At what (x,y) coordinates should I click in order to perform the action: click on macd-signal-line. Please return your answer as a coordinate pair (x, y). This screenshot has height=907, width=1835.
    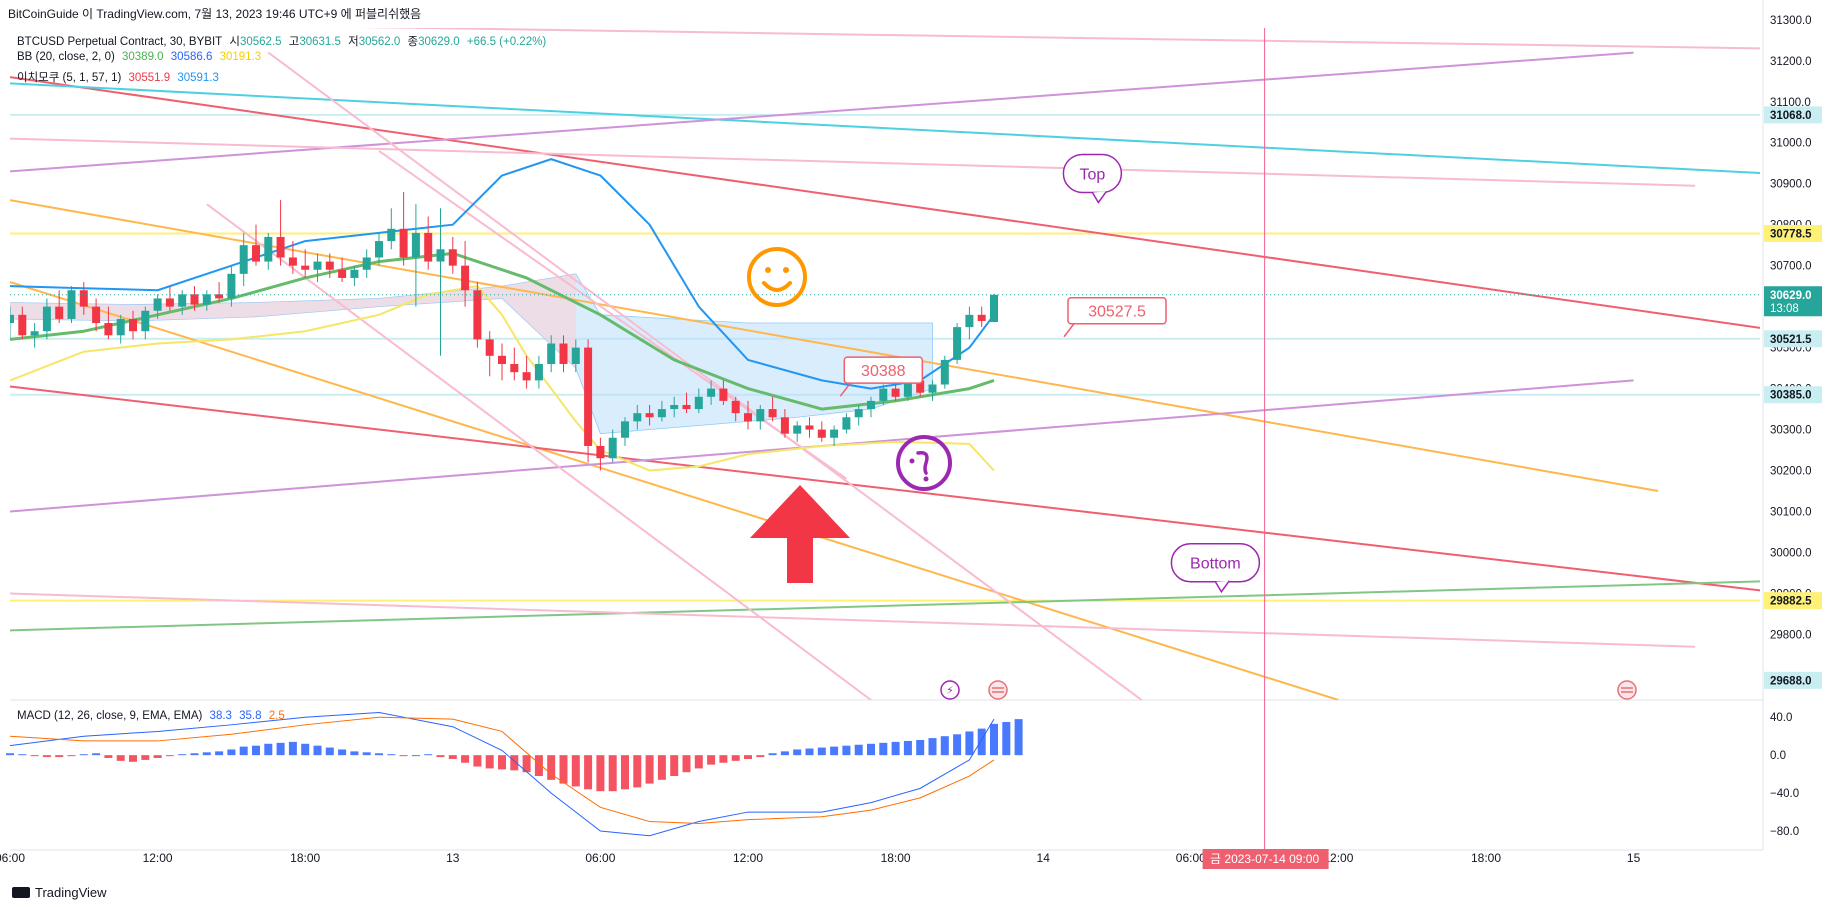
    Looking at the image, I should click on (502, 770).